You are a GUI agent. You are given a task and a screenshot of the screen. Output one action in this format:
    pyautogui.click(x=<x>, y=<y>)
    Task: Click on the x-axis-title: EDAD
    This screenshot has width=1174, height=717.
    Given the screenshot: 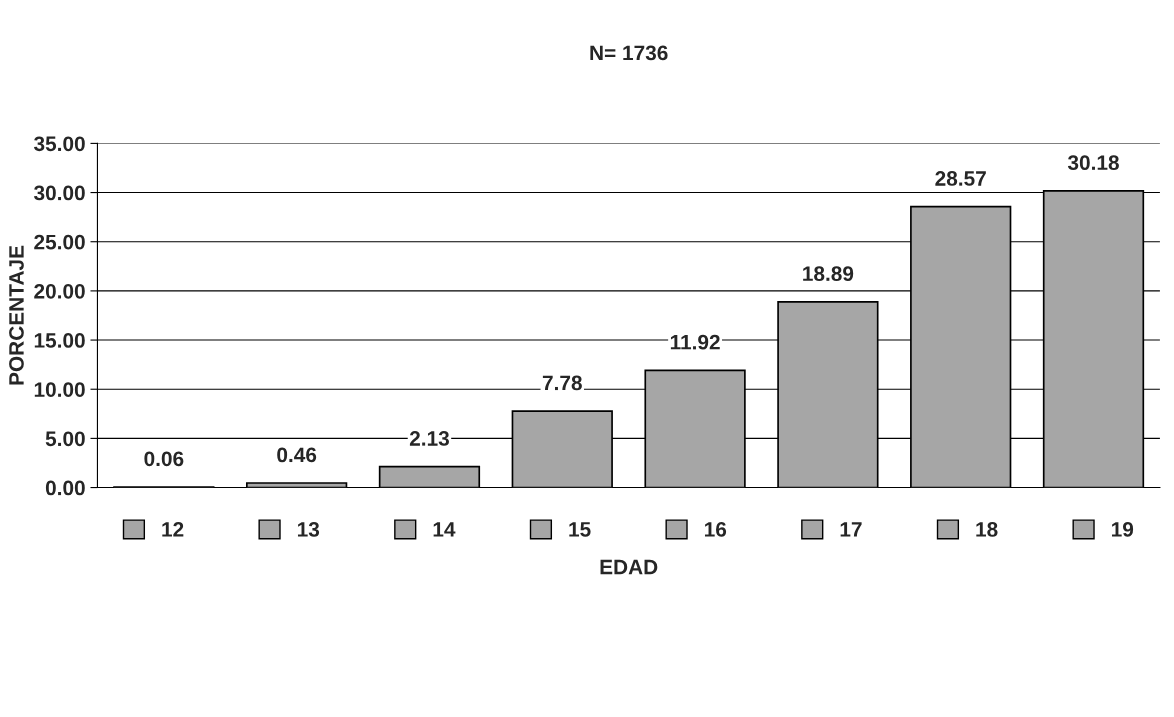 What is the action you would take?
    pyautogui.click(x=629, y=567)
    